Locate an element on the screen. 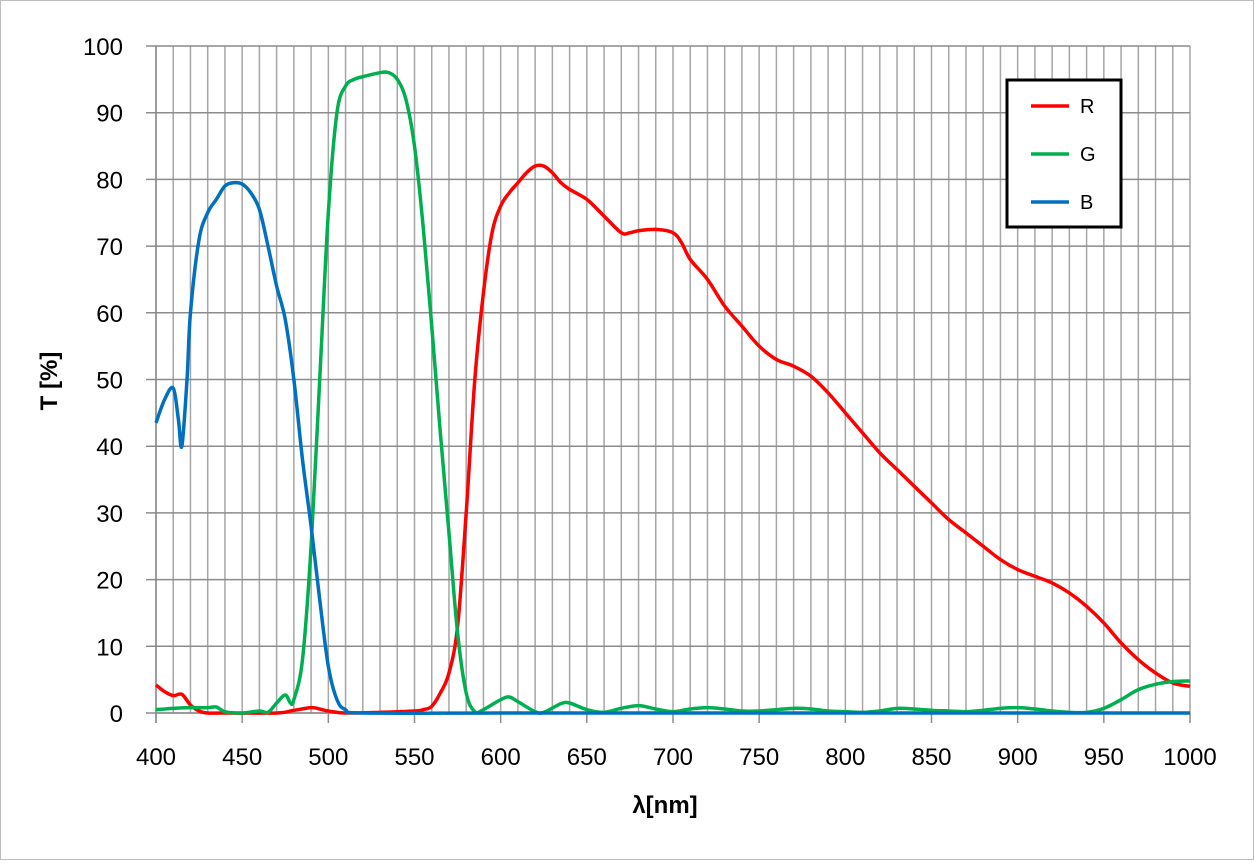 The image size is (1254, 866). y-tick-label: 20 is located at coordinates (109, 581).